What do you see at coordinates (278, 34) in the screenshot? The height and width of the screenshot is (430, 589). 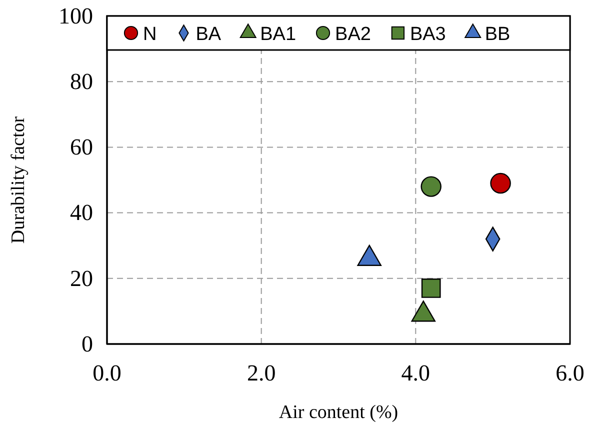 I see `legend-label: BA1` at bounding box center [278, 34].